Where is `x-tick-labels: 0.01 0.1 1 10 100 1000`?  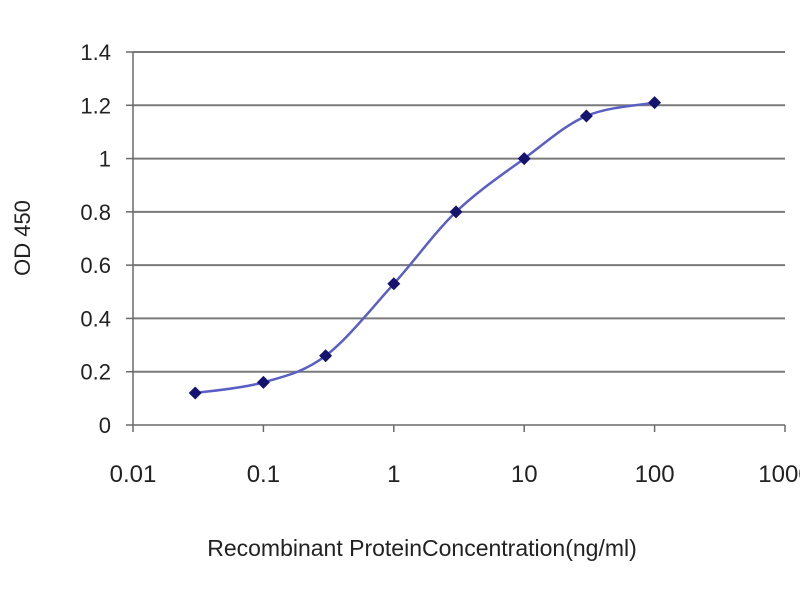 x-tick-labels: 0.01 0.1 1 10 100 1000 is located at coordinates (455, 456).